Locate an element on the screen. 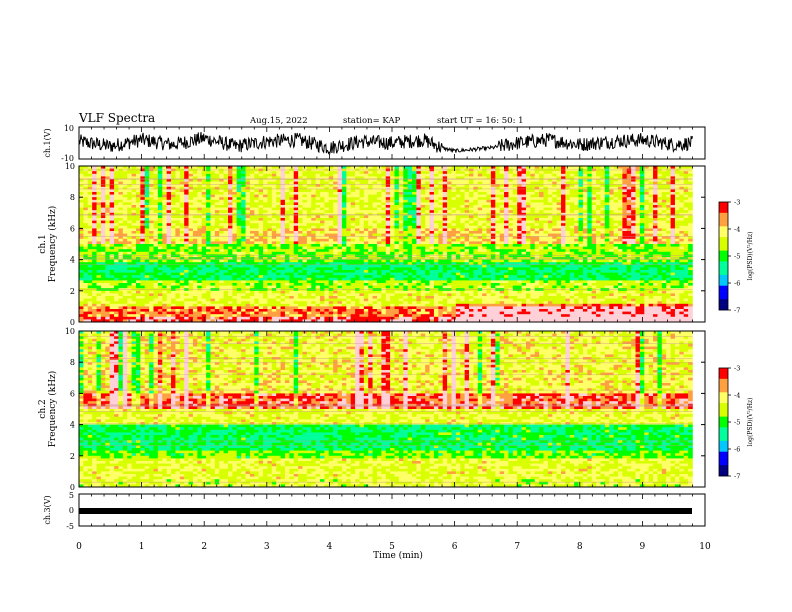 The width and height of the screenshot is (792, 612). ch1-ytick-top: 10 is located at coordinates (69, 128).